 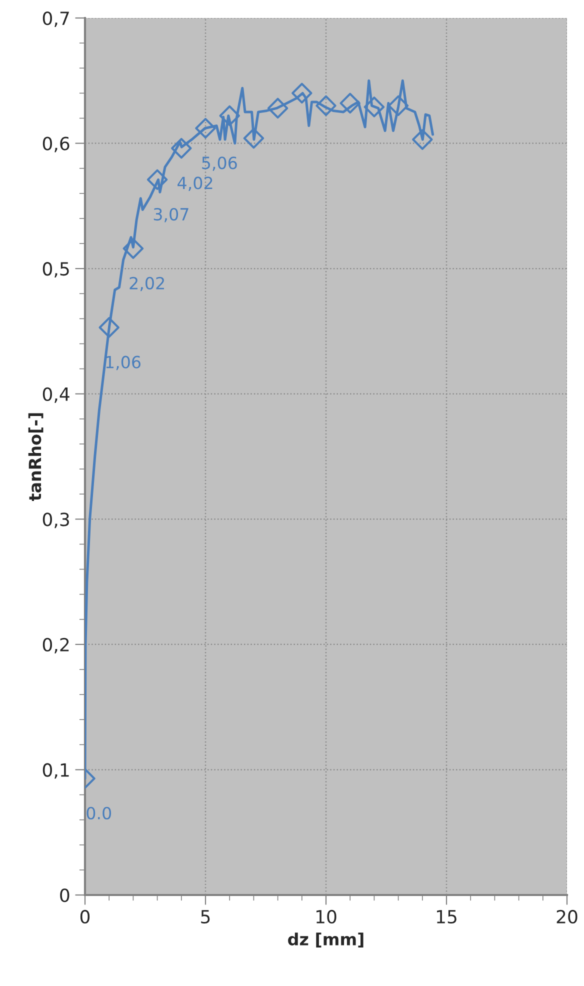 I want to click on x-tick-label: 5, so click(x=205, y=917).